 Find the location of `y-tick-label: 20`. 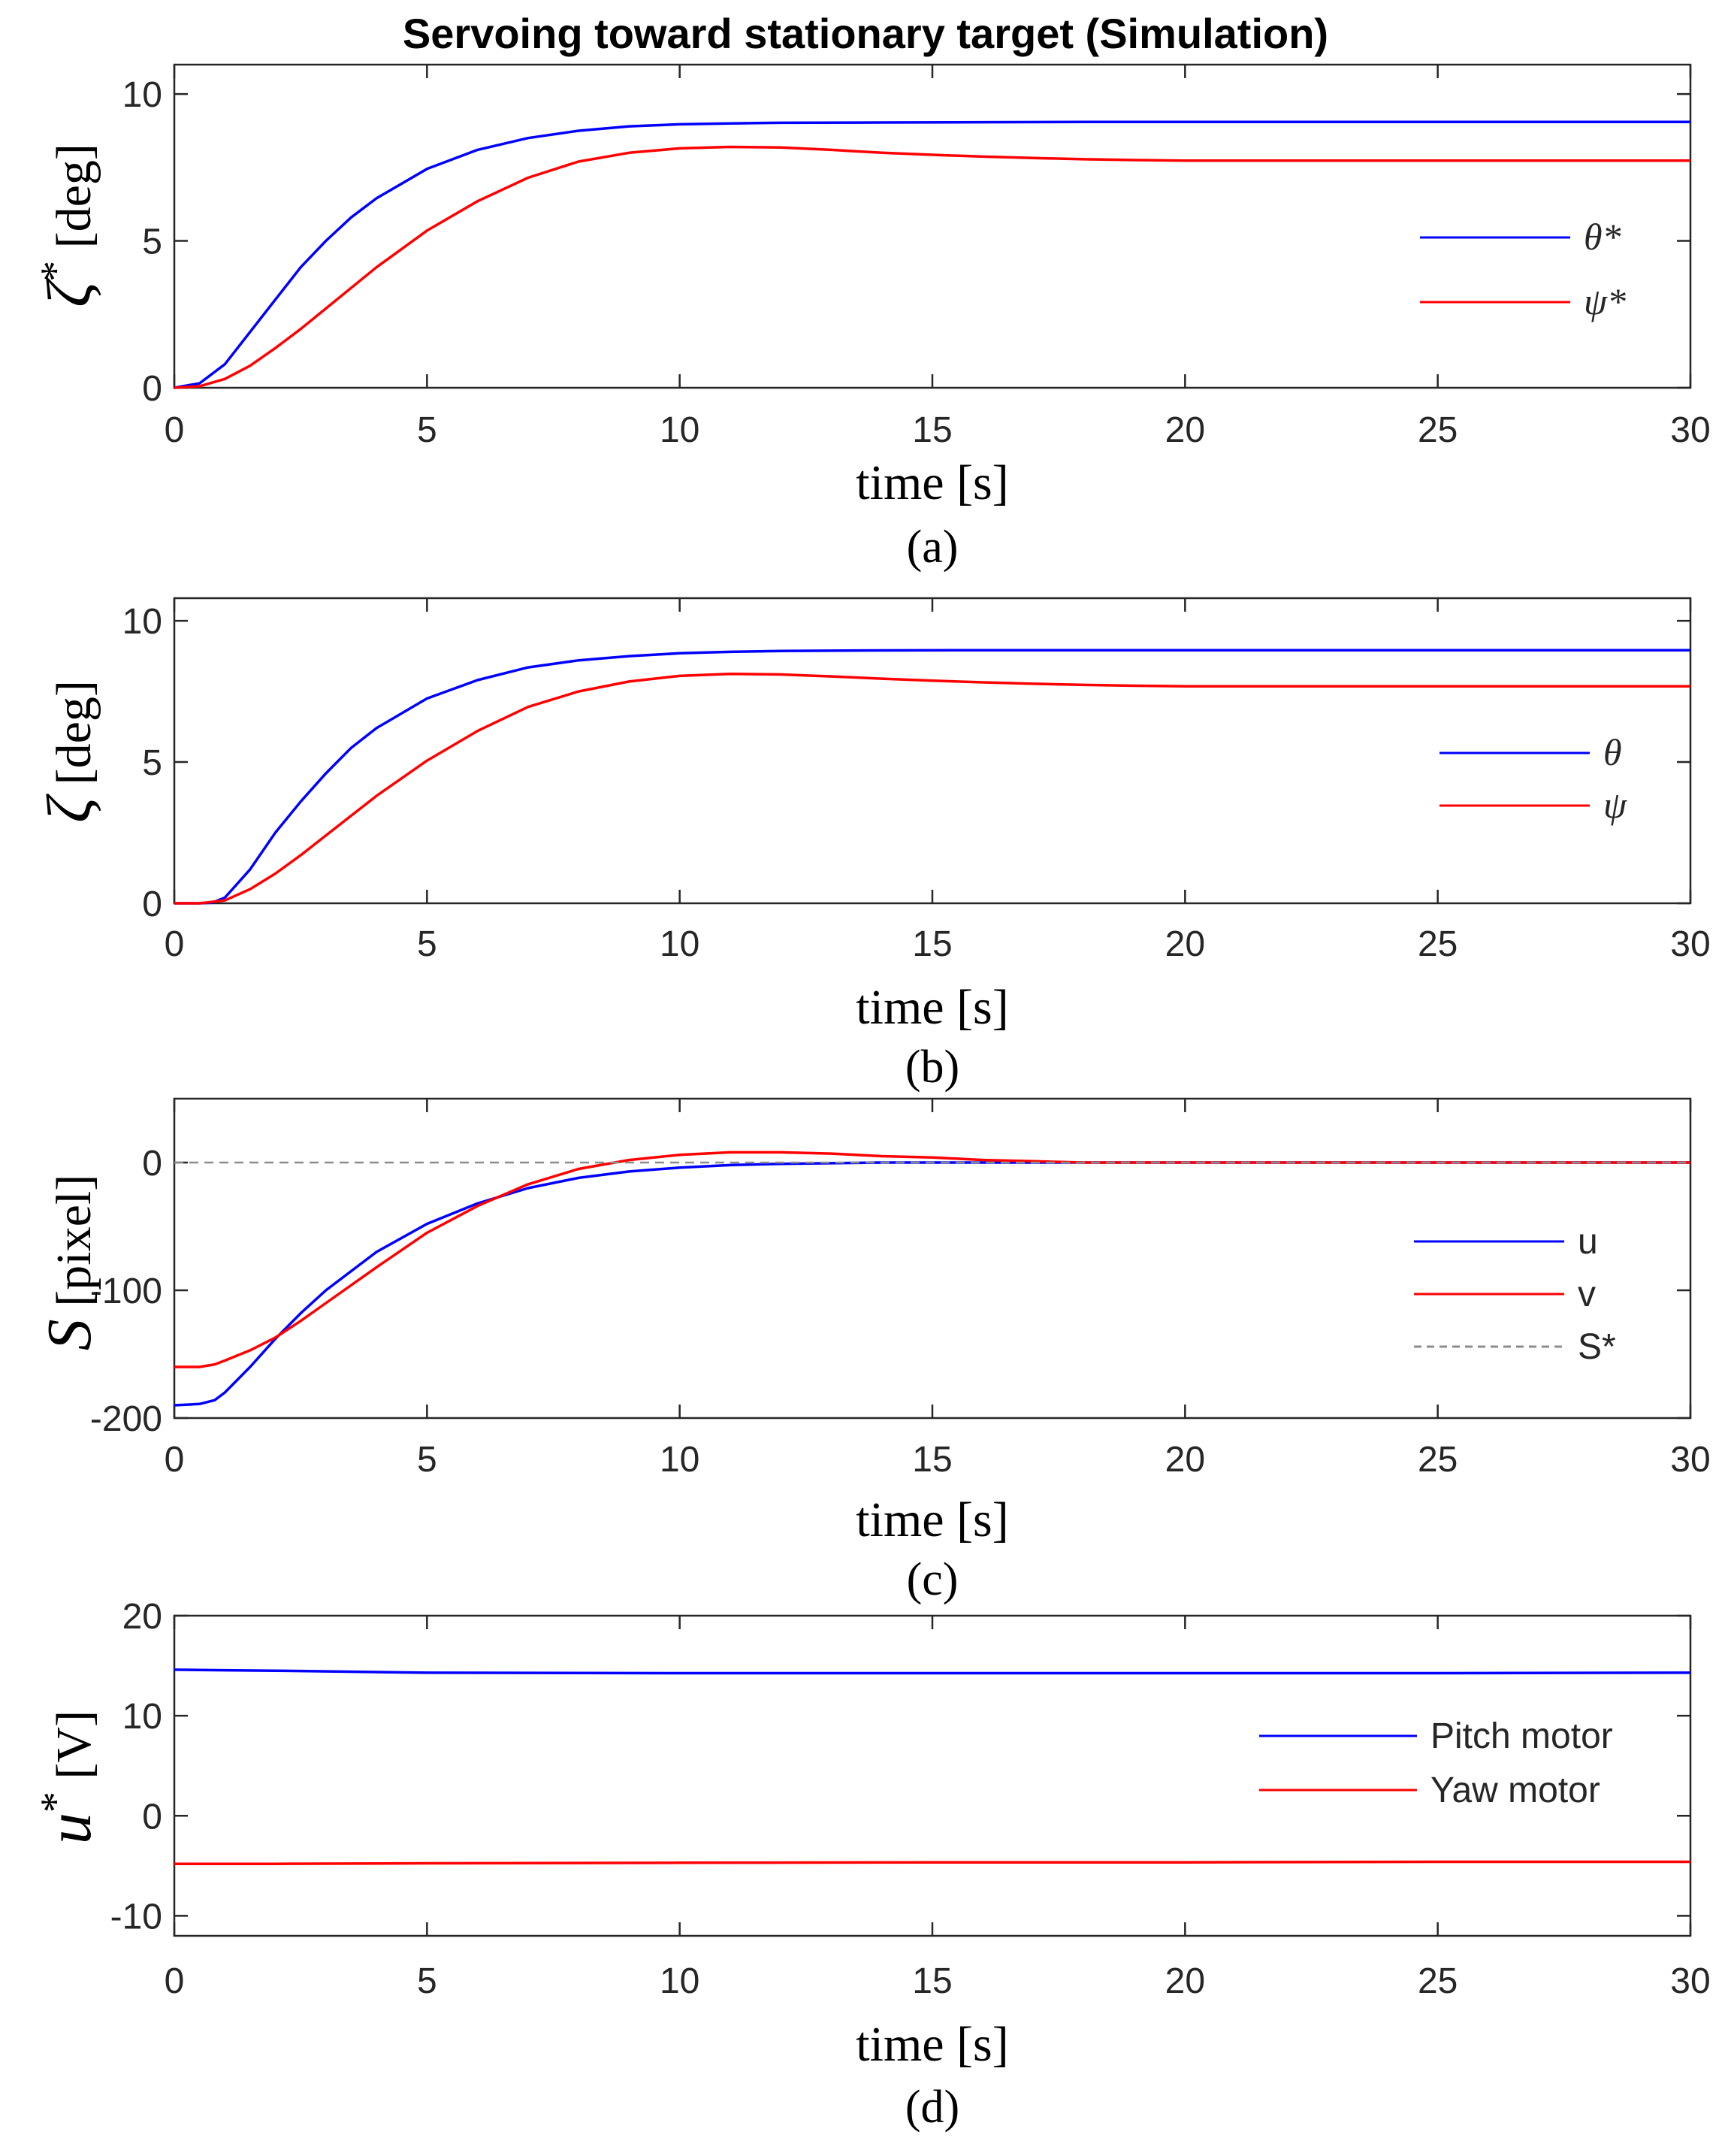

y-tick-label: 20 is located at coordinates (142, 1617).